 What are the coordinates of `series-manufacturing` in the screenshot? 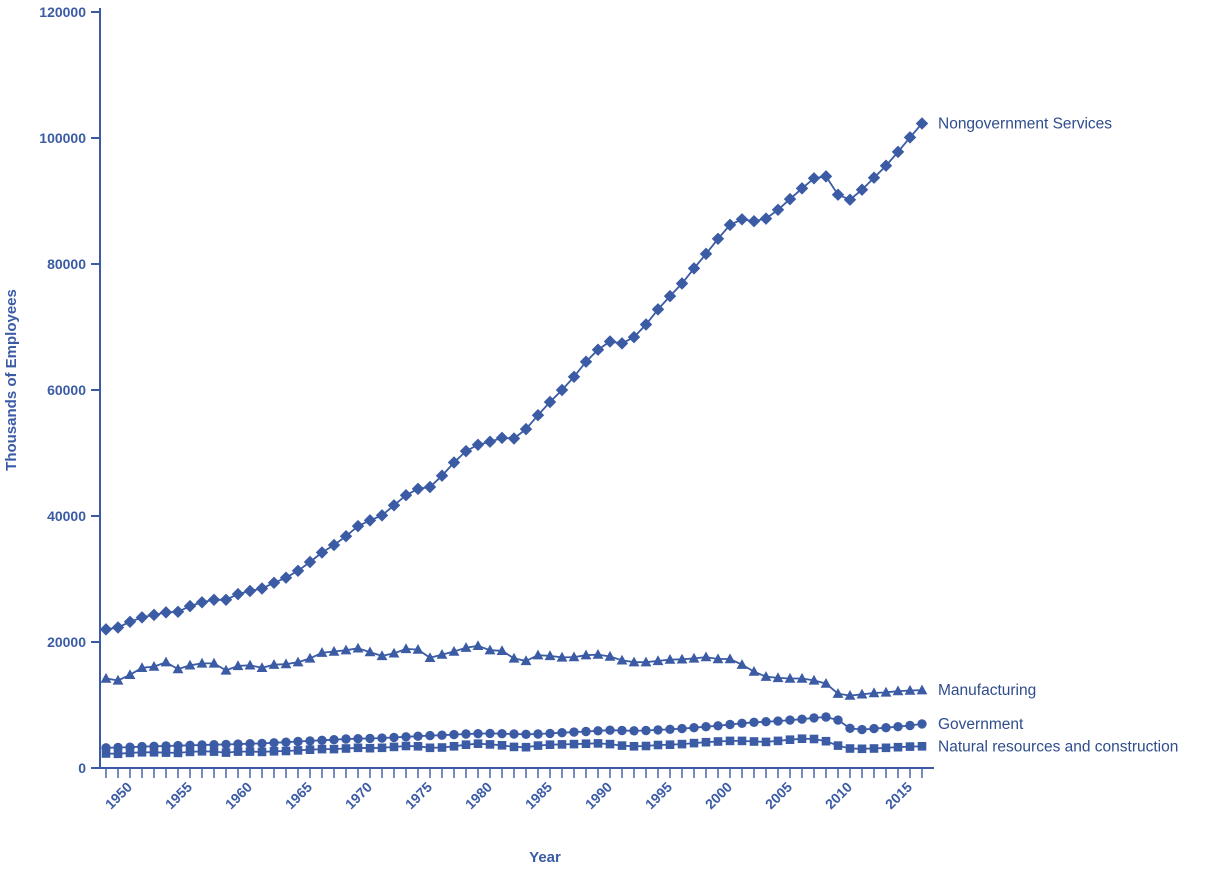 It's located at (514, 670).